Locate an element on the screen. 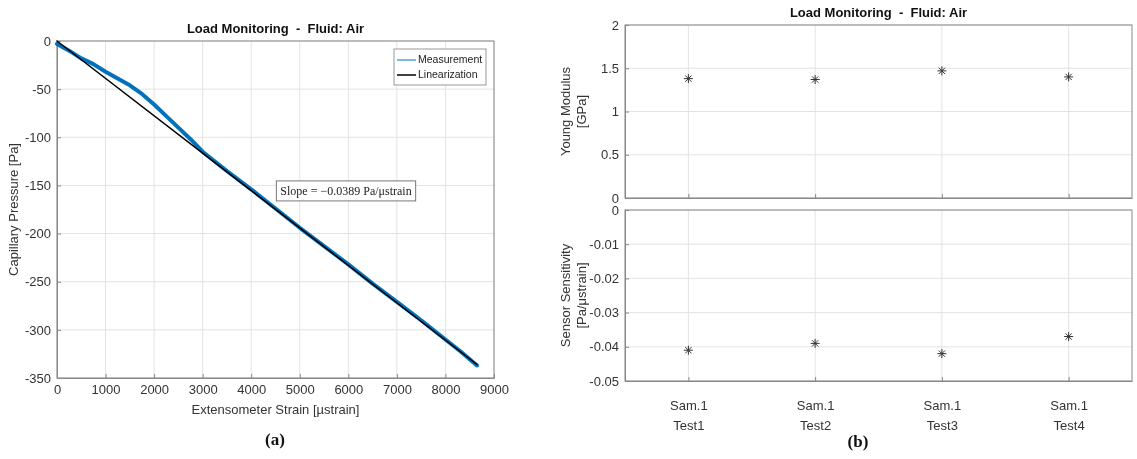 The height and width of the screenshot is (459, 1137). y-tick-label: -350 is located at coordinates (37, 378).